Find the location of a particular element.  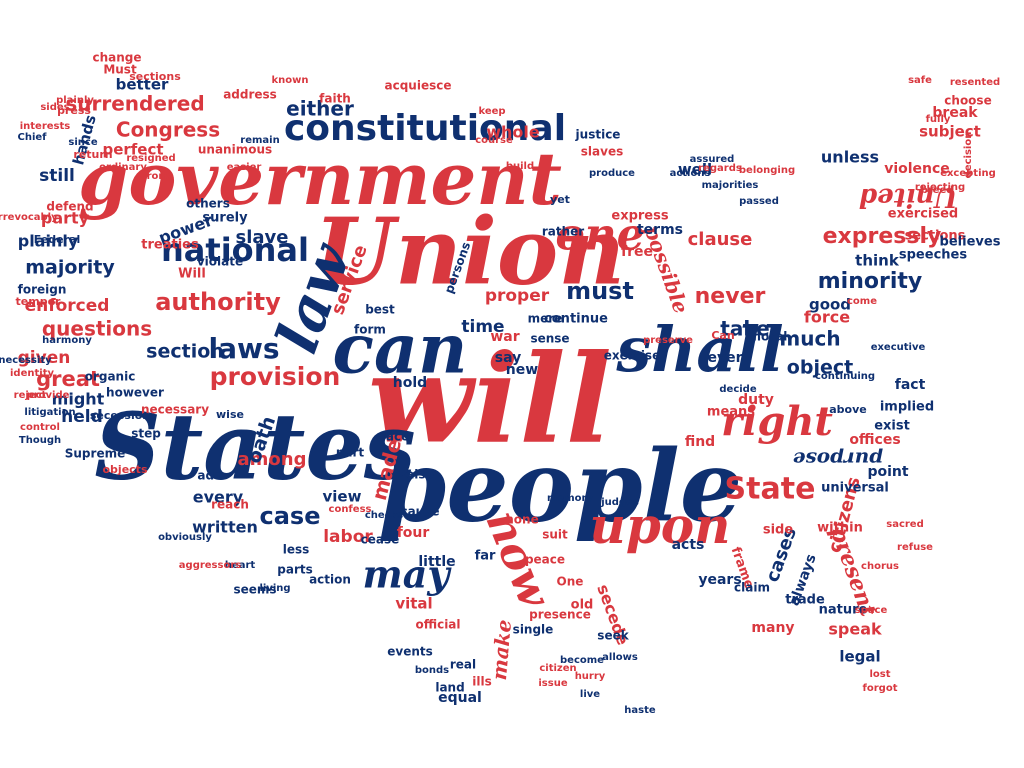

word-184: easier is located at coordinates (244, 167).